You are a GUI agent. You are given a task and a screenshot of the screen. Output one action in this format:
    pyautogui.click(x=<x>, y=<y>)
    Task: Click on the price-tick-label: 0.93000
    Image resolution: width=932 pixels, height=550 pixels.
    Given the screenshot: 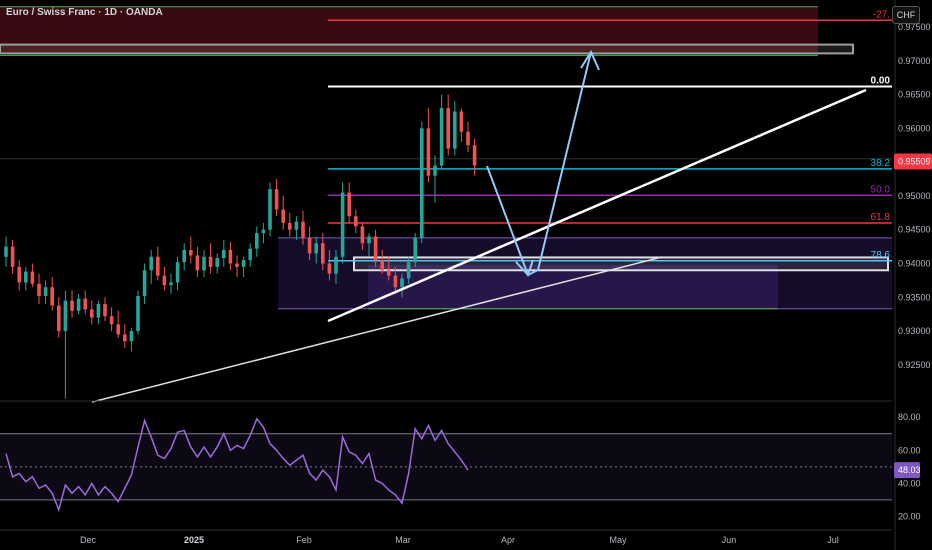 What is the action you would take?
    pyautogui.click(x=914, y=331)
    